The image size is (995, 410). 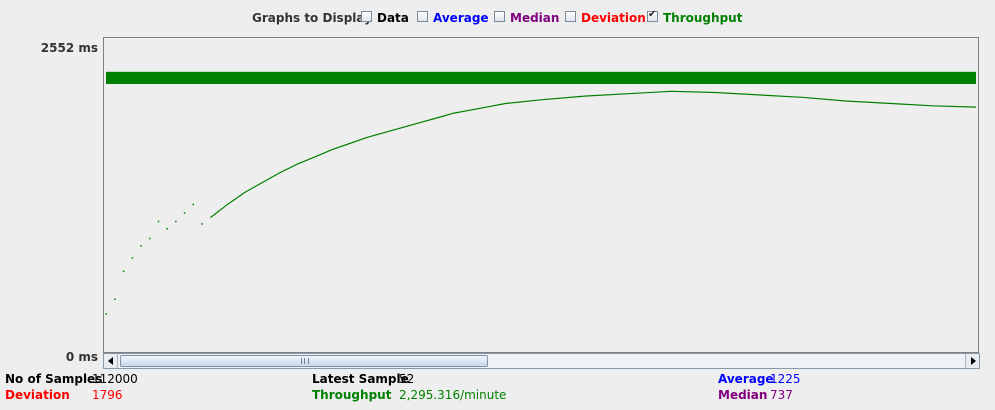 What do you see at coordinates (352, 395) in the screenshot?
I see `throughput-label: Throughput` at bounding box center [352, 395].